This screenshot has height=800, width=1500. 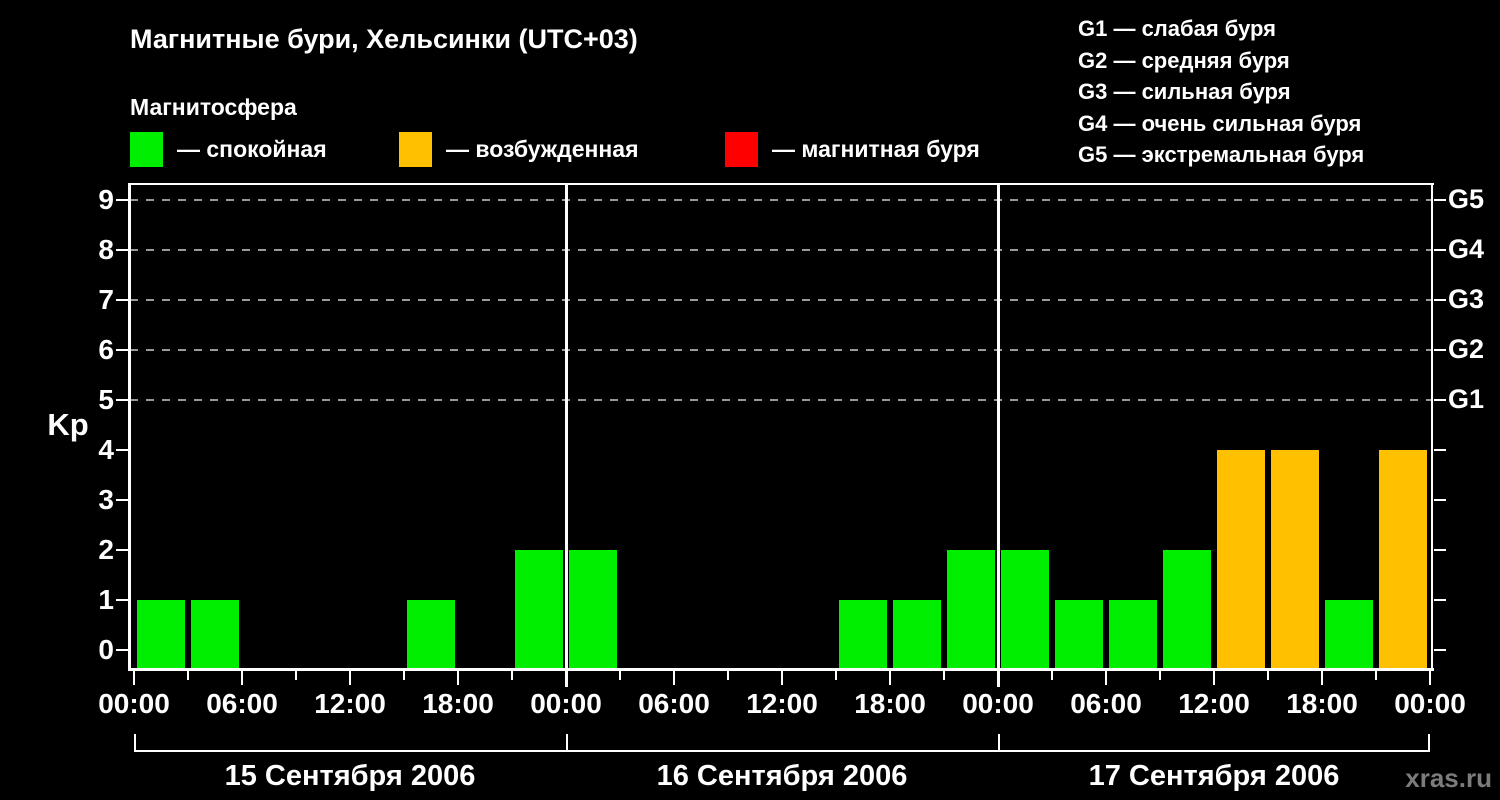 I want to click on kp-bar-day1-slot6, so click(x=431, y=634).